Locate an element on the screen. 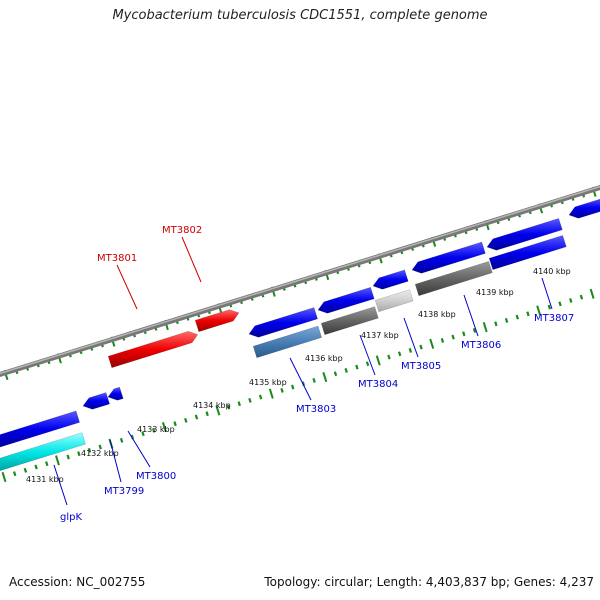 This screenshot has height=600, width=600. feature-MT3805 is located at coordinates (394, 301).